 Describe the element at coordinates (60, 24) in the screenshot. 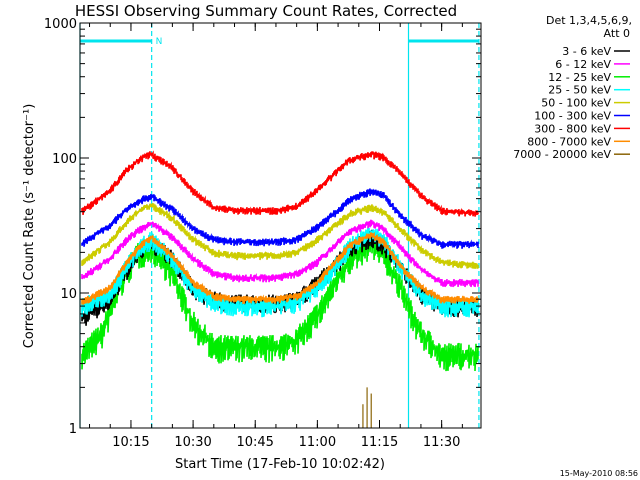

I see `y-tick-label-3: 1000` at that location.